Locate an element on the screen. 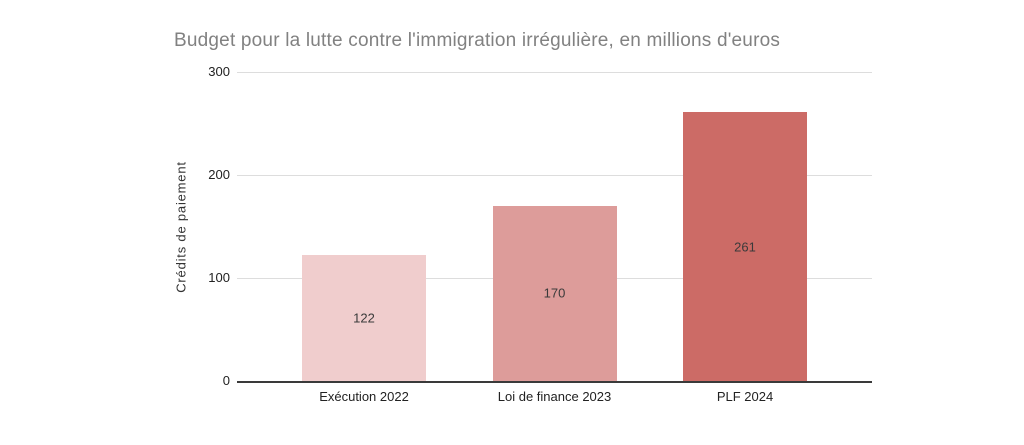 This screenshot has width=1024, height=445. y-axis-title: Crédits de paiement is located at coordinates (181, 227).